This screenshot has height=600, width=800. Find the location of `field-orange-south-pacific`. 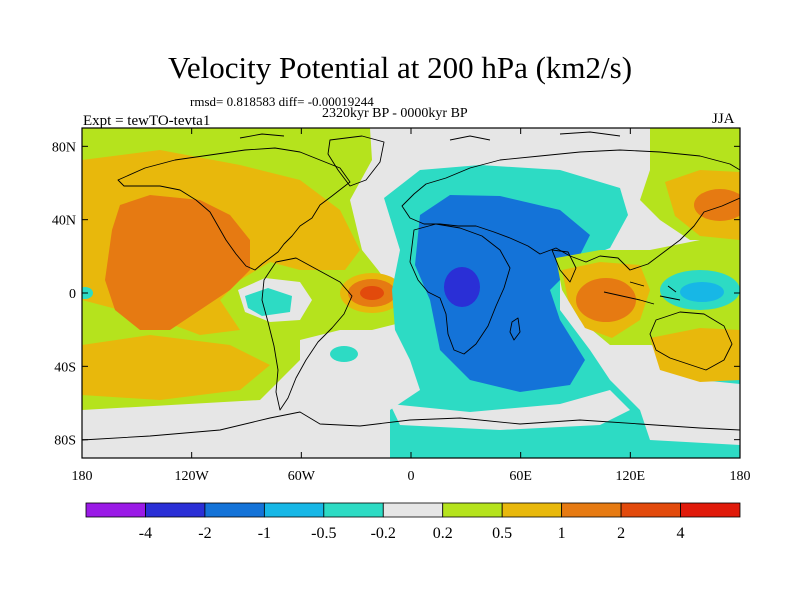

field-orange-south-pacific is located at coordinates (176, 367).